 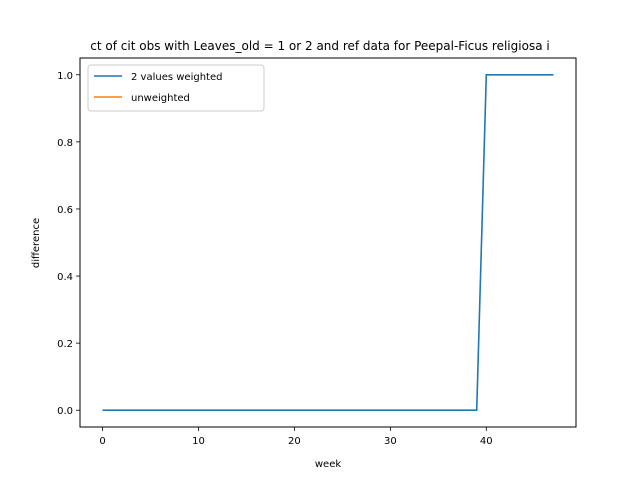 What do you see at coordinates (68, 244) in the screenshot?
I see `y-ticks: 0.0 0.2 0.4 0.6 0.8 1.0` at bounding box center [68, 244].